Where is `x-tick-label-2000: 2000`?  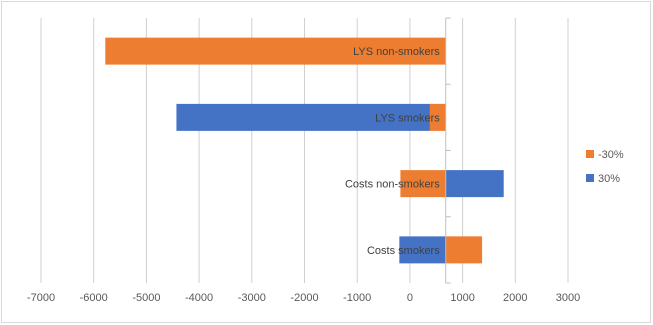 x-tick-label-2000: 2000 is located at coordinates (515, 298).